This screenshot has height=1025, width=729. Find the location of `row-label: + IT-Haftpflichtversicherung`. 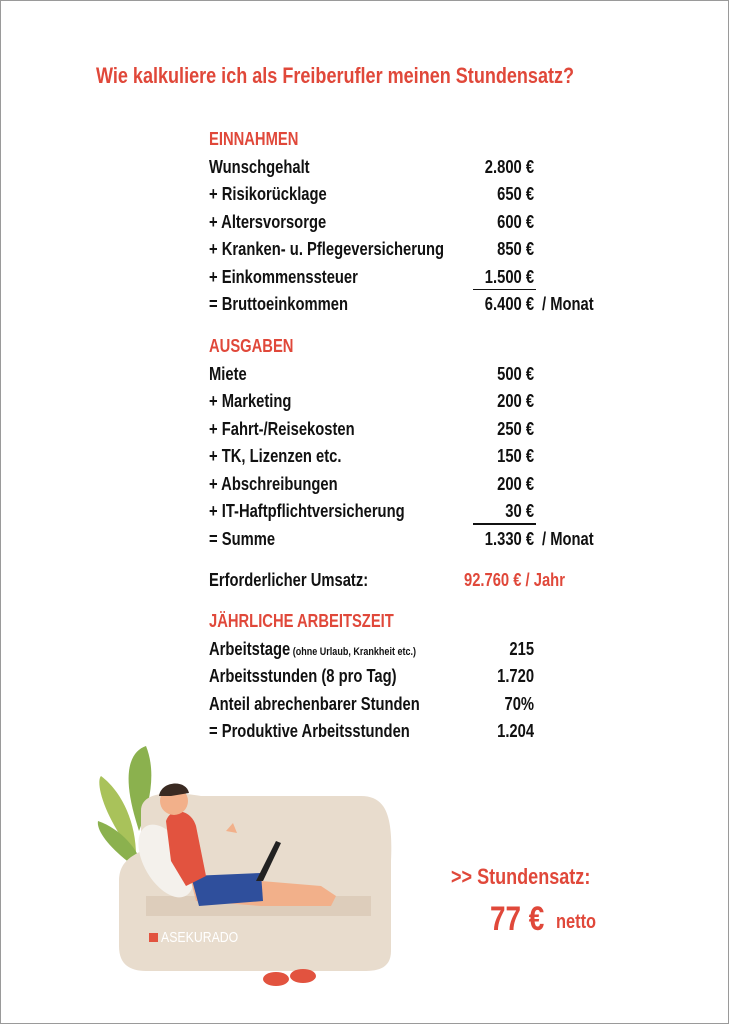

row-label: + IT-Haftpflichtversicherung is located at coordinates (307, 511).